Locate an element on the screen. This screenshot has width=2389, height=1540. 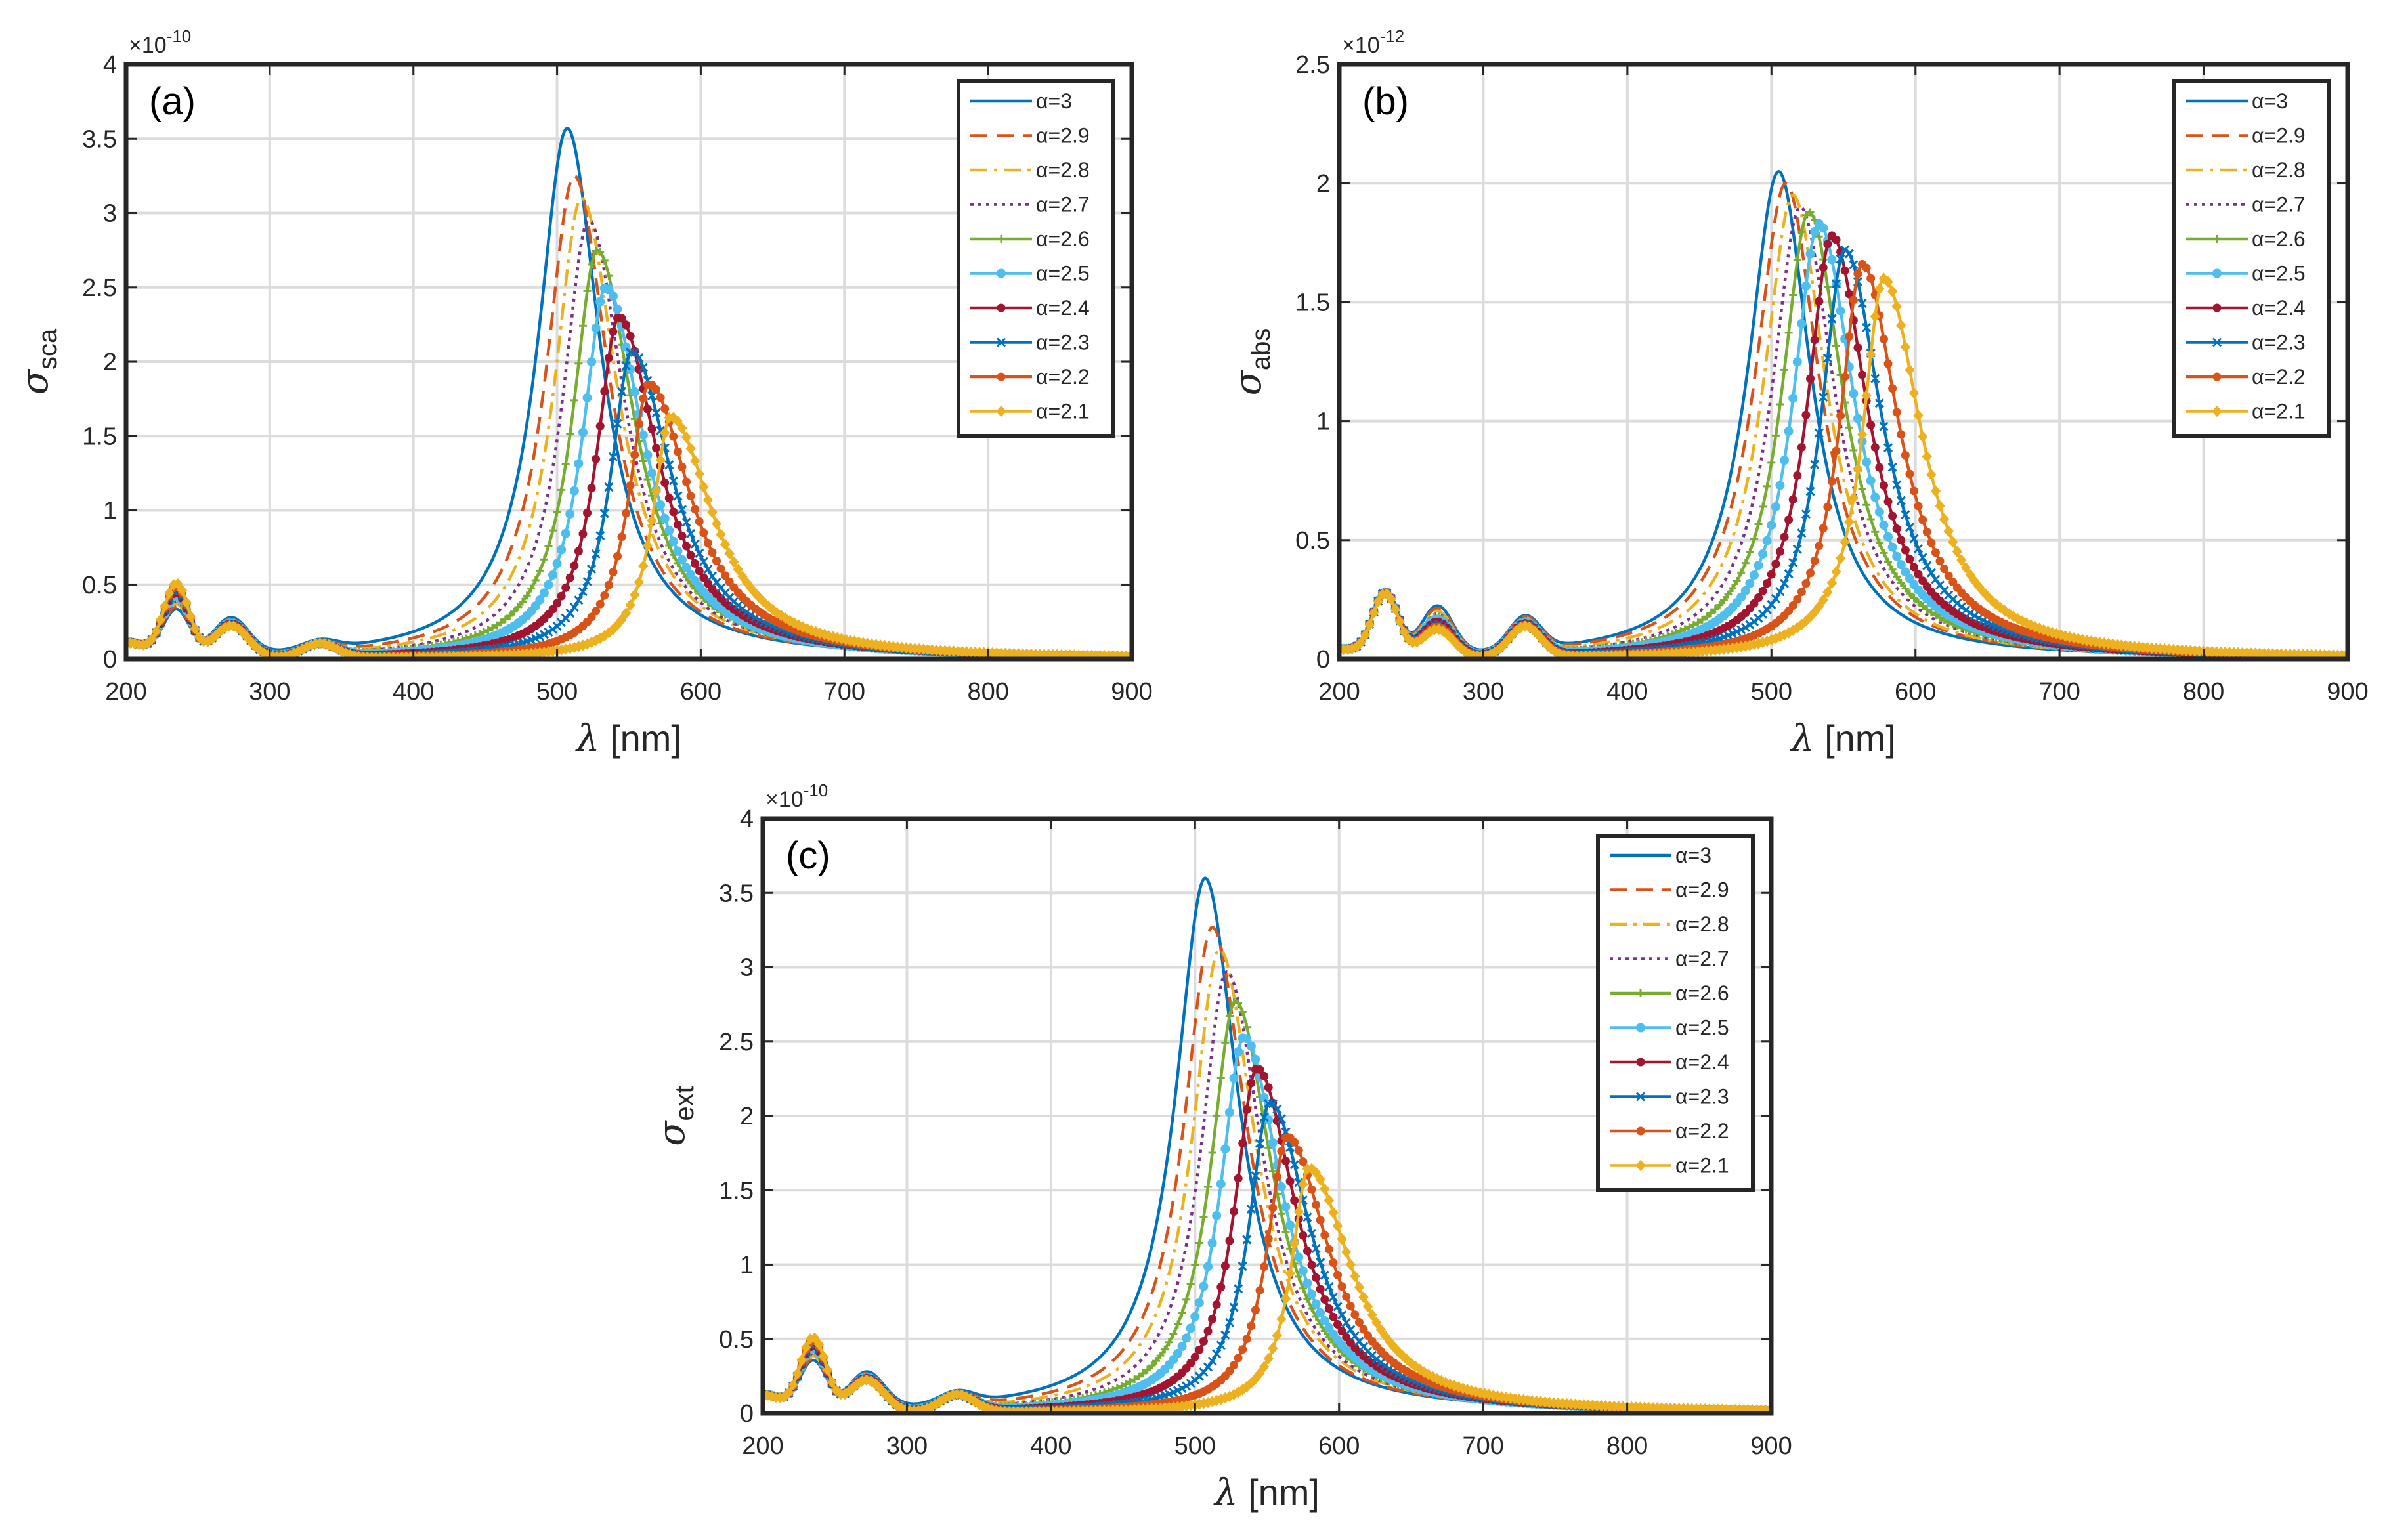
x-axis-label: λ [nm] is located at coordinates (1266, 1493).